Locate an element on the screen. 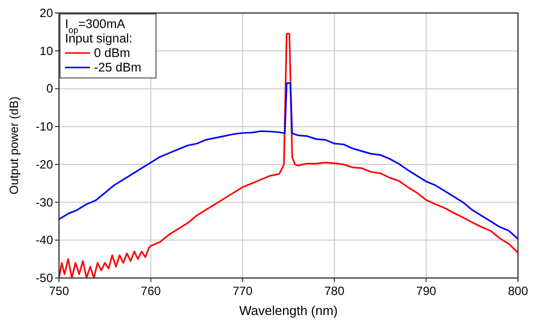 This screenshot has width=536, height=325. x-tick-label: 760 is located at coordinates (151, 291).